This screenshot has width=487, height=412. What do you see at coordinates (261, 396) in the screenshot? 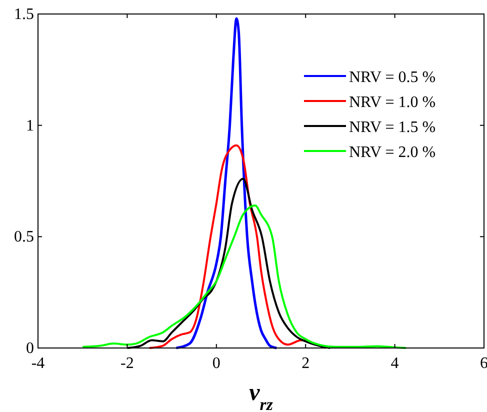
I see `x-axis-title: ν$_{rz}$` at bounding box center [261, 396].